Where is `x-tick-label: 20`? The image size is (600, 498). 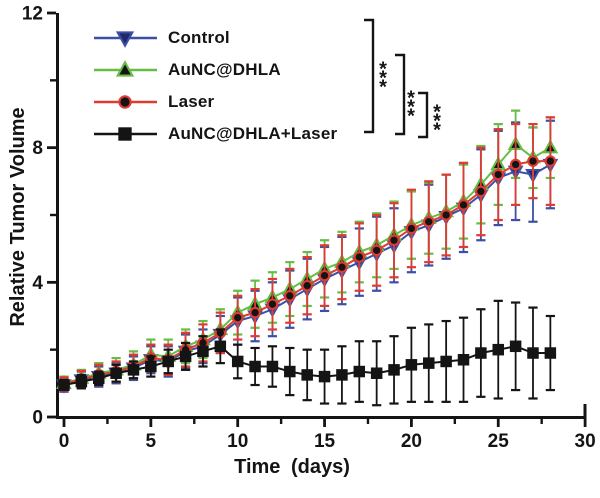 x-tick-label: 20 is located at coordinates (411, 441).